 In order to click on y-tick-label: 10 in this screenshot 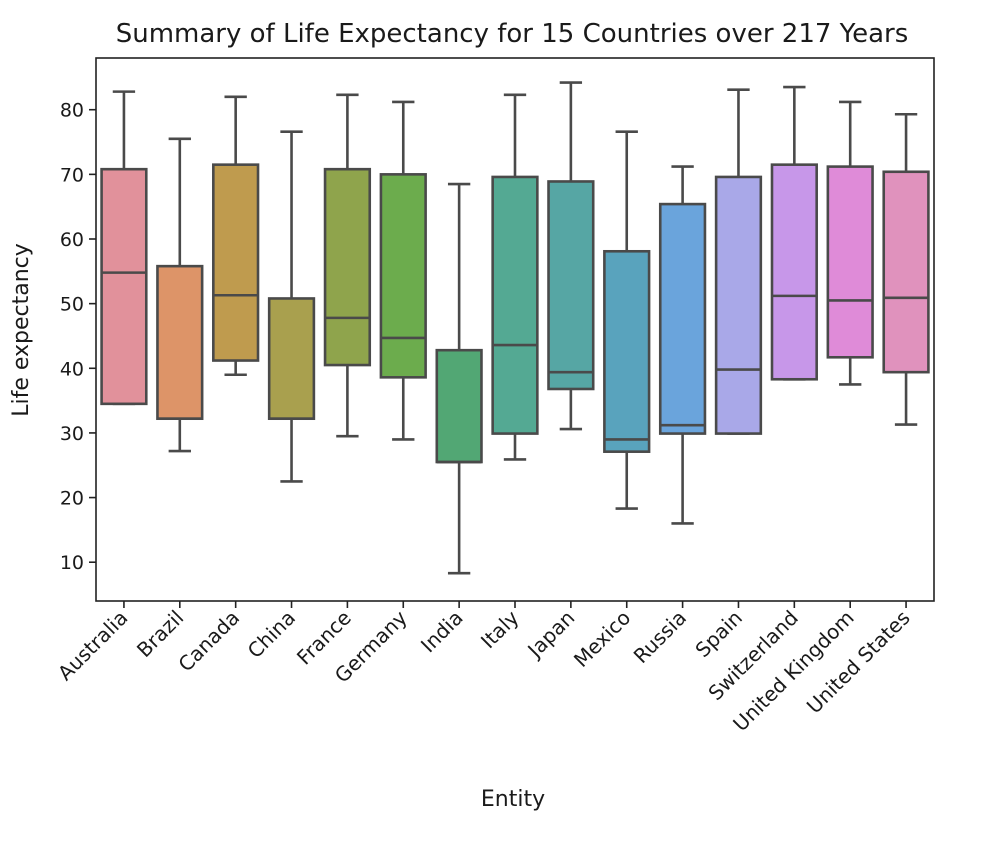, I will do `click(72, 563)`.